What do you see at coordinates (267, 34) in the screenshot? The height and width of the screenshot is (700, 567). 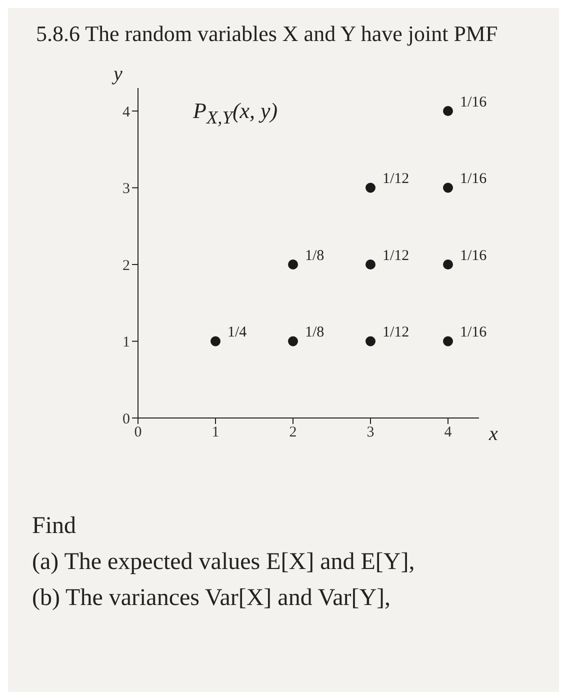 I see `chart-title: 5.8.6 The random variables X and Y have joint PMF` at bounding box center [267, 34].